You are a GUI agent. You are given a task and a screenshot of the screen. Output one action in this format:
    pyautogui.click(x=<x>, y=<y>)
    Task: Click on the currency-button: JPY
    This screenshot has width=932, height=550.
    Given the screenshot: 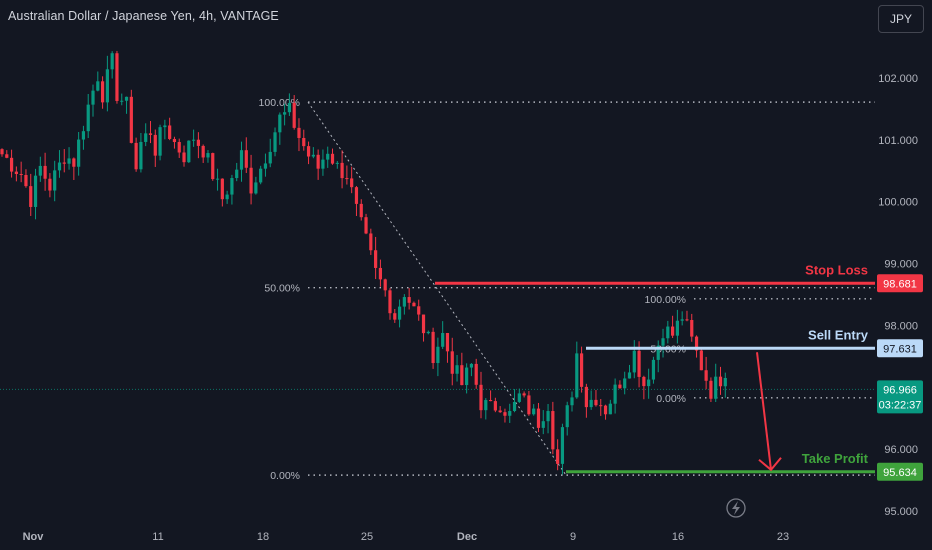 What is the action you would take?
    pyautogui.click(x=901, y=19)
    